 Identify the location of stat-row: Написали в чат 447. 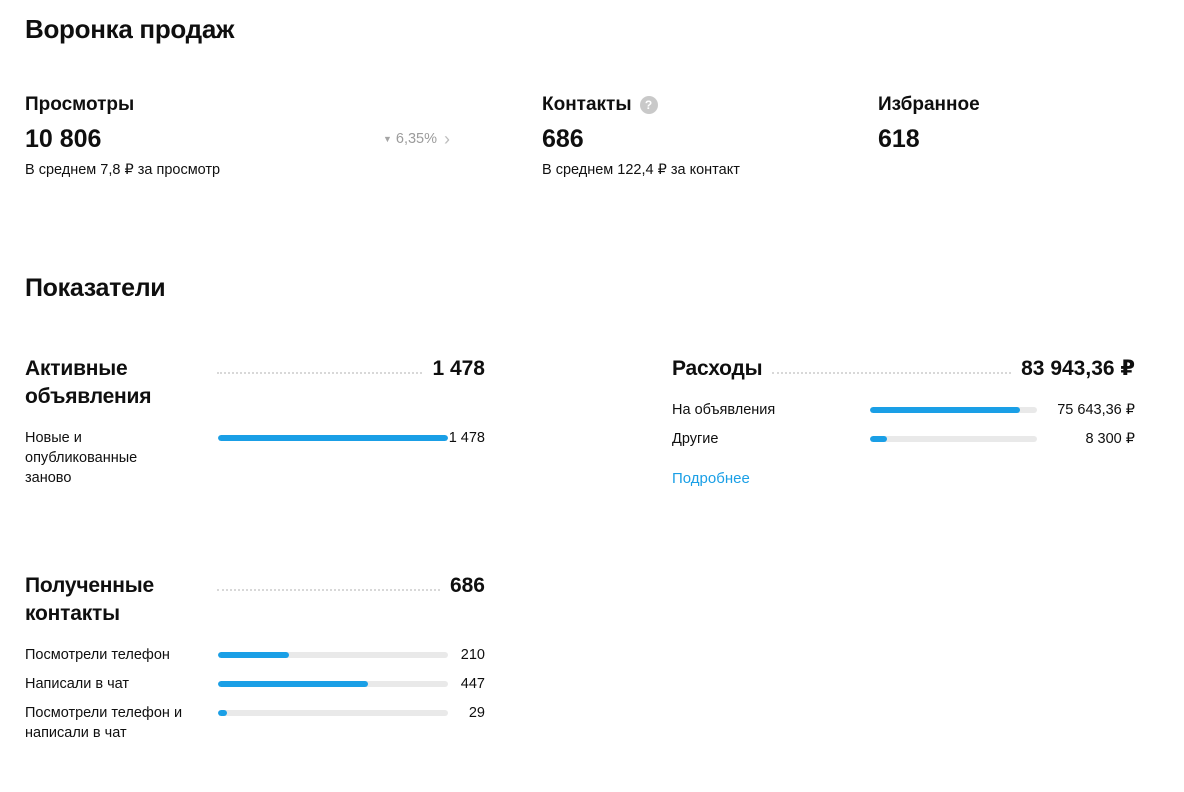
(255, 684).